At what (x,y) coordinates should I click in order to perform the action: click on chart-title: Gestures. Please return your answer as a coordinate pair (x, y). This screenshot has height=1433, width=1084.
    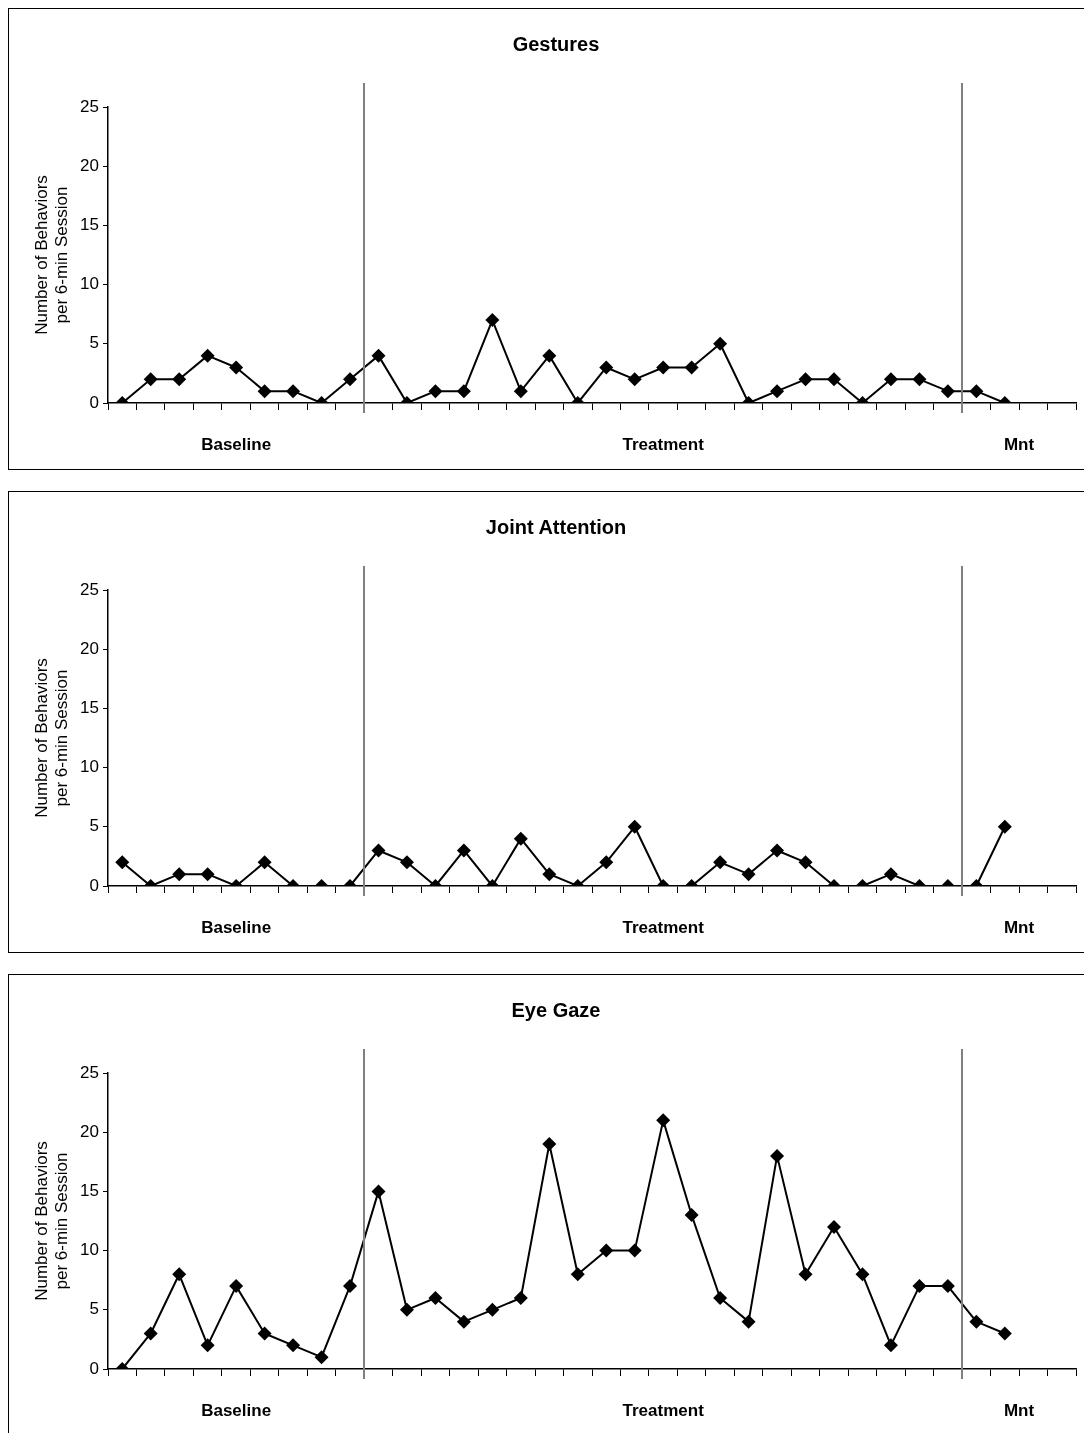
    Looking at the image, I should click on (556, 43).